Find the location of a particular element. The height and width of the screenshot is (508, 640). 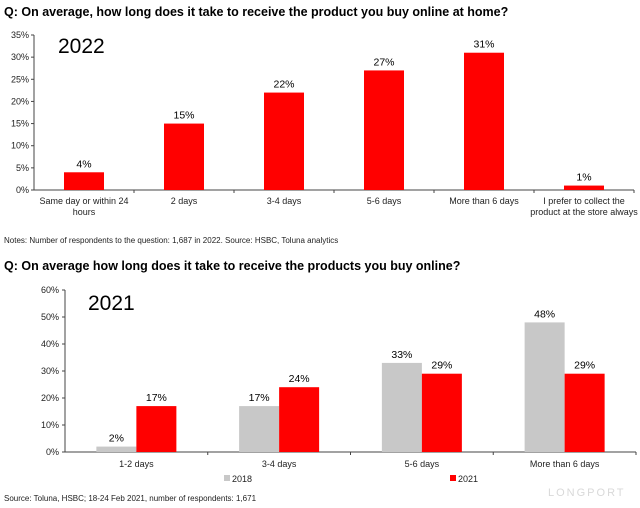

chart2-y-tick-label: 10% is located at coordinates (50, 425).